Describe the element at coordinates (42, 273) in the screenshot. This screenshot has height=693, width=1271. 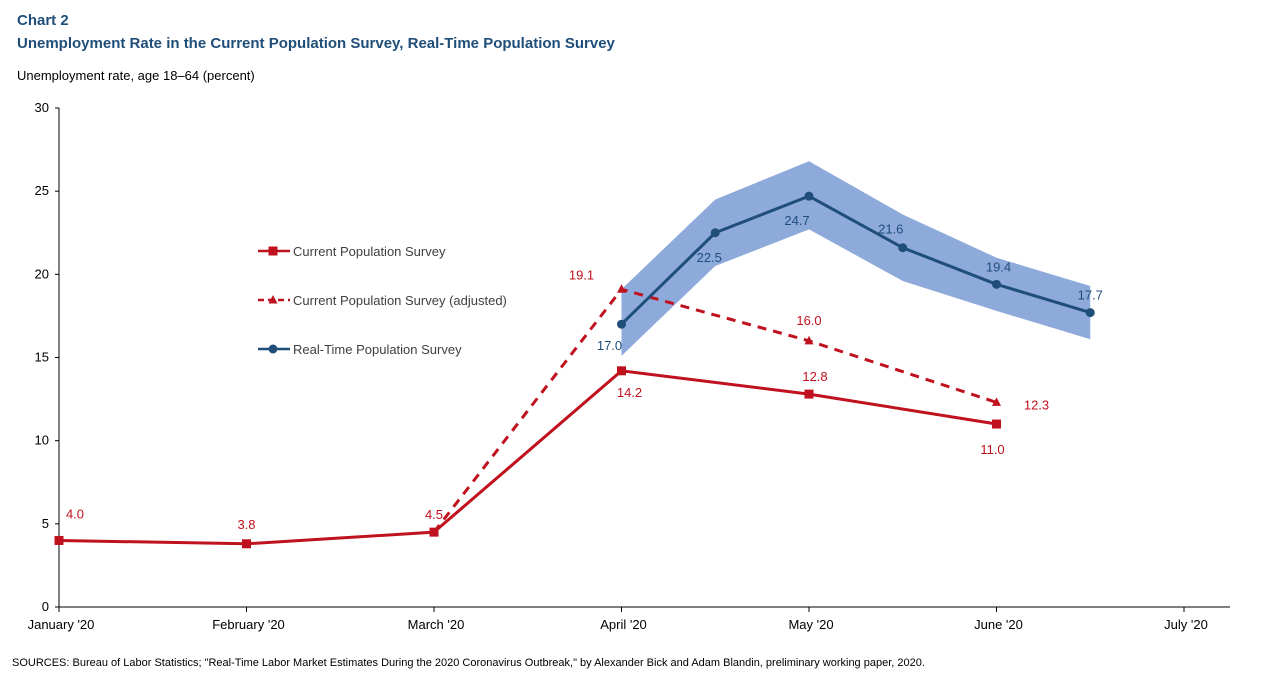
I see `y-tick-label: 20` at that location.